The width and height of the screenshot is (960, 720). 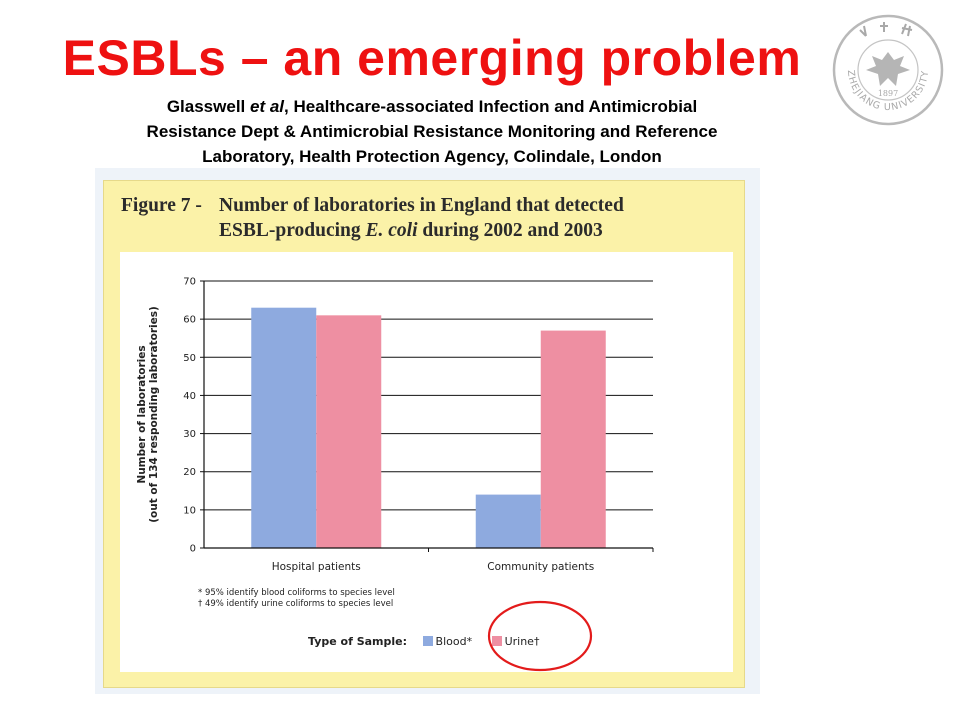 What do you see at coordinates (454, 641) in the screenshot?
I see `legend-label-blood: Blood*` at bounding box center [454, 641].